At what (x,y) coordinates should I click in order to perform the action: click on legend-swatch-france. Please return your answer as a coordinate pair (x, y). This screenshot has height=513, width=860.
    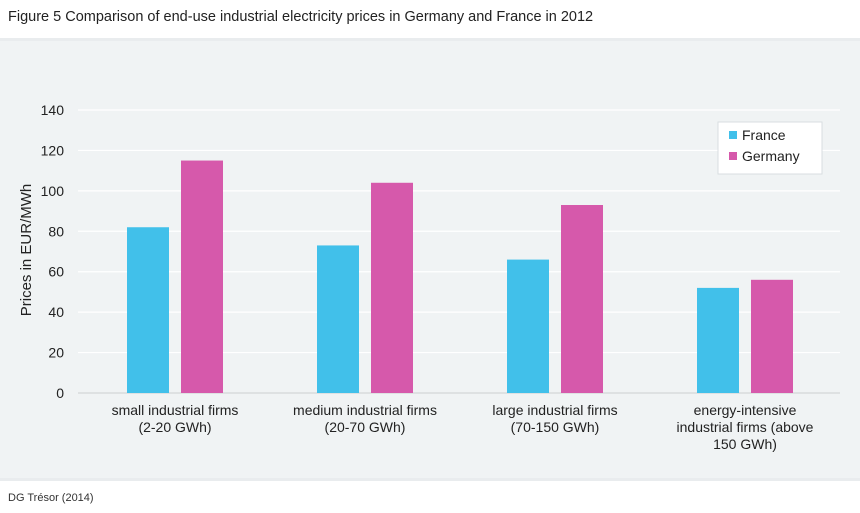
    Looking at the image, I should click on (733, 135).